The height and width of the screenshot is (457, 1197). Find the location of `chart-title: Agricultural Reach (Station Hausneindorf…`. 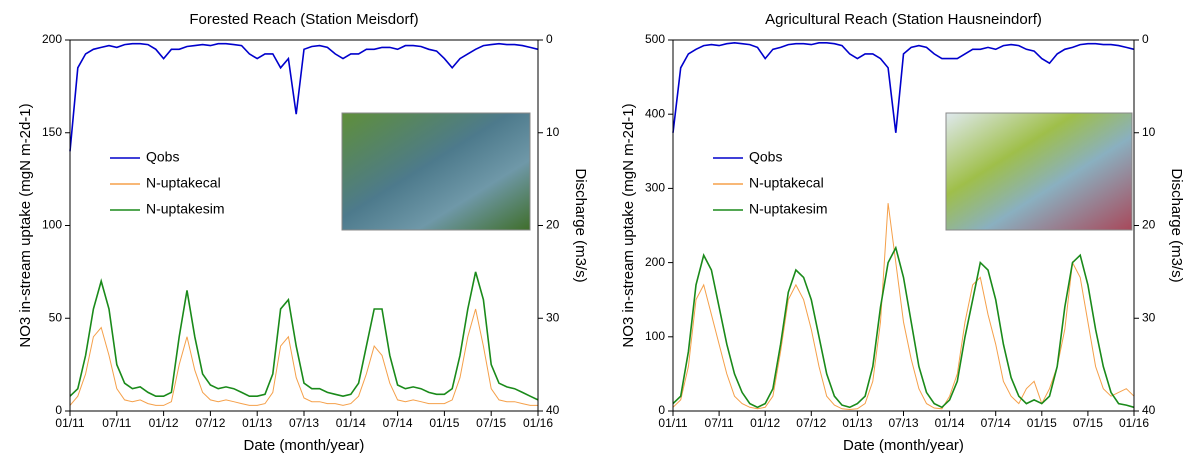

chart-title: Agricultural Reach (Station Hausneindorf… is located at coordinates (903, 19).